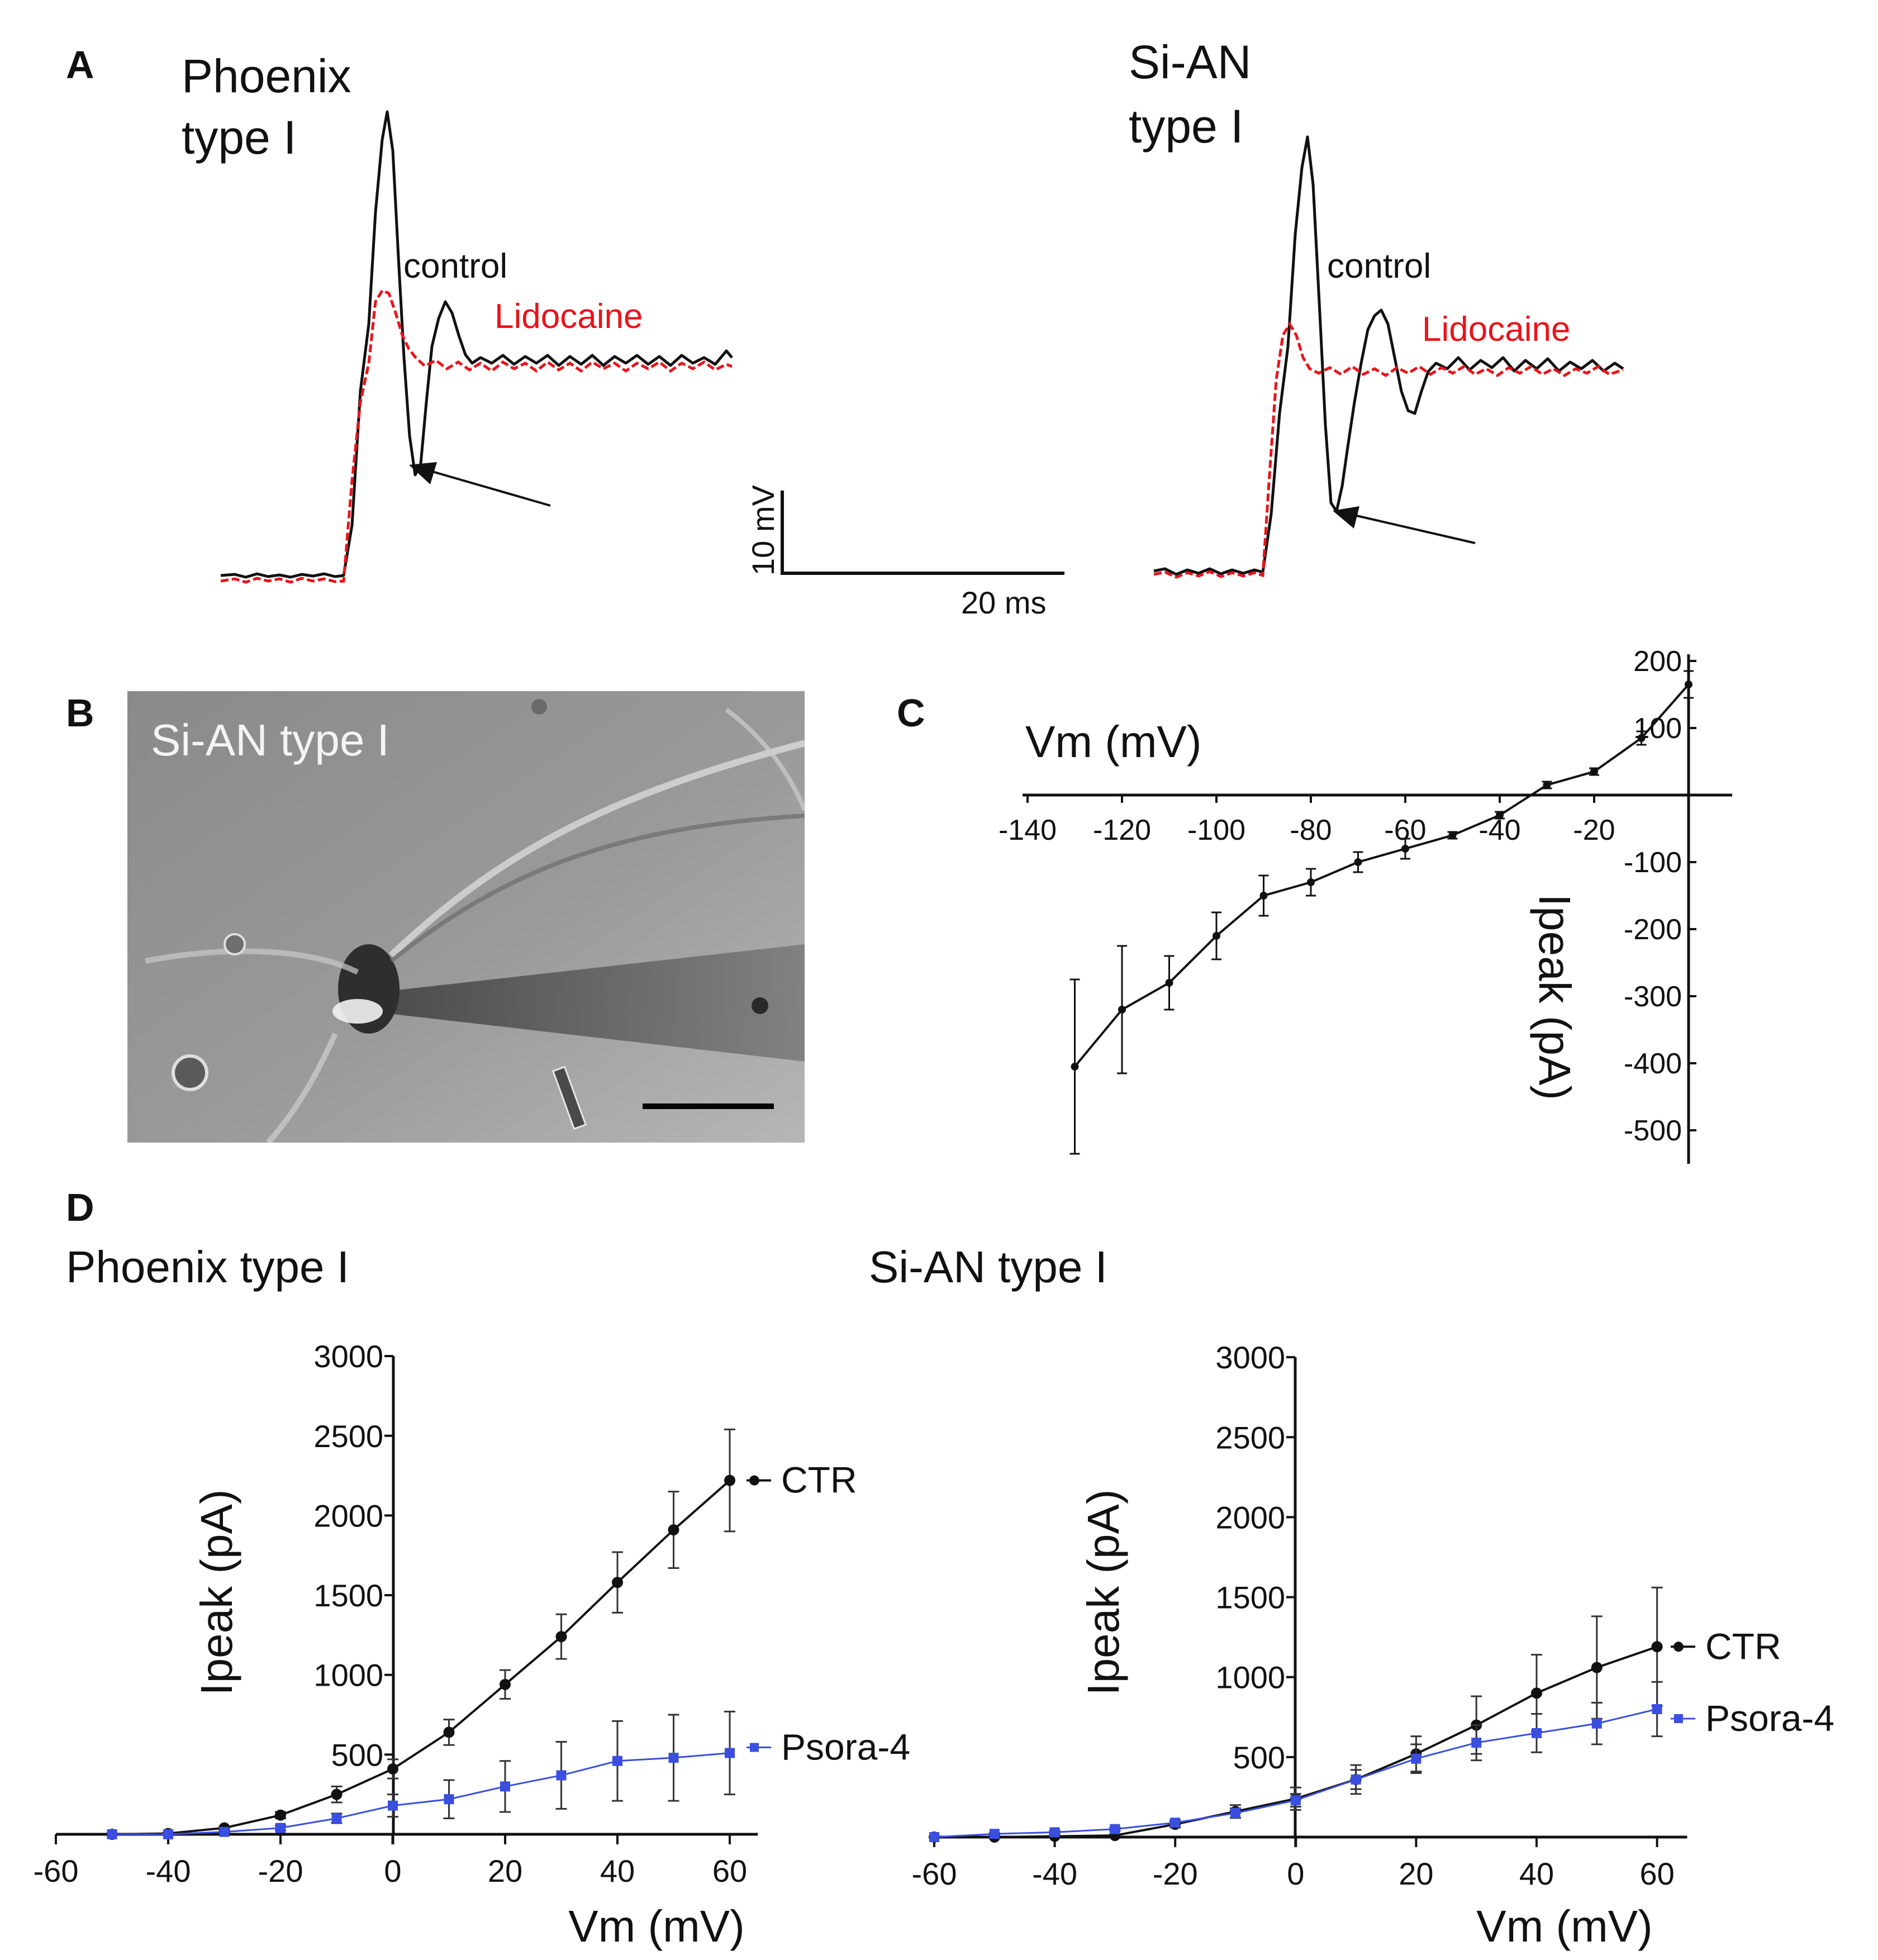 The image size is (1878, 1960). I want to click on chart-d-right-legend-marker, so click(1678, 1647).